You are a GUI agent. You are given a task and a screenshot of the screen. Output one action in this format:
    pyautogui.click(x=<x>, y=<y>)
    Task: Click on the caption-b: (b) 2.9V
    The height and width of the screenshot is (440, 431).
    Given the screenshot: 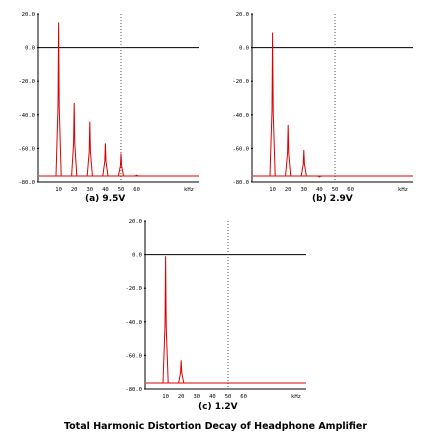 What is the action you would take?
    pyautogui.click(x=332, y=199)
    